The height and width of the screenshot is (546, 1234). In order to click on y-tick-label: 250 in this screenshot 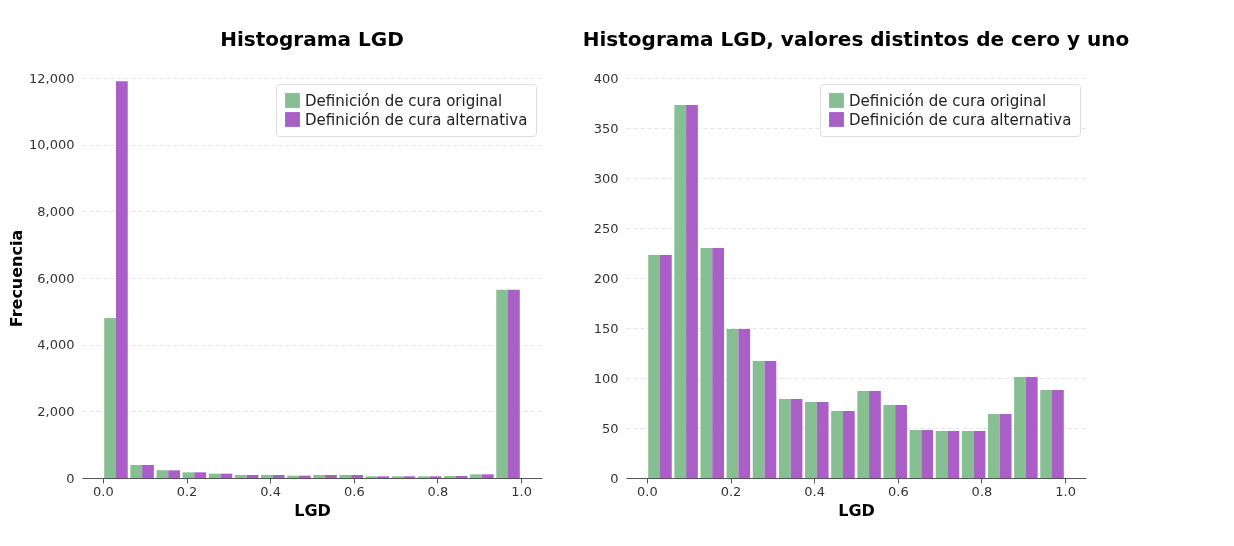, I will do `click(606, 228)`.